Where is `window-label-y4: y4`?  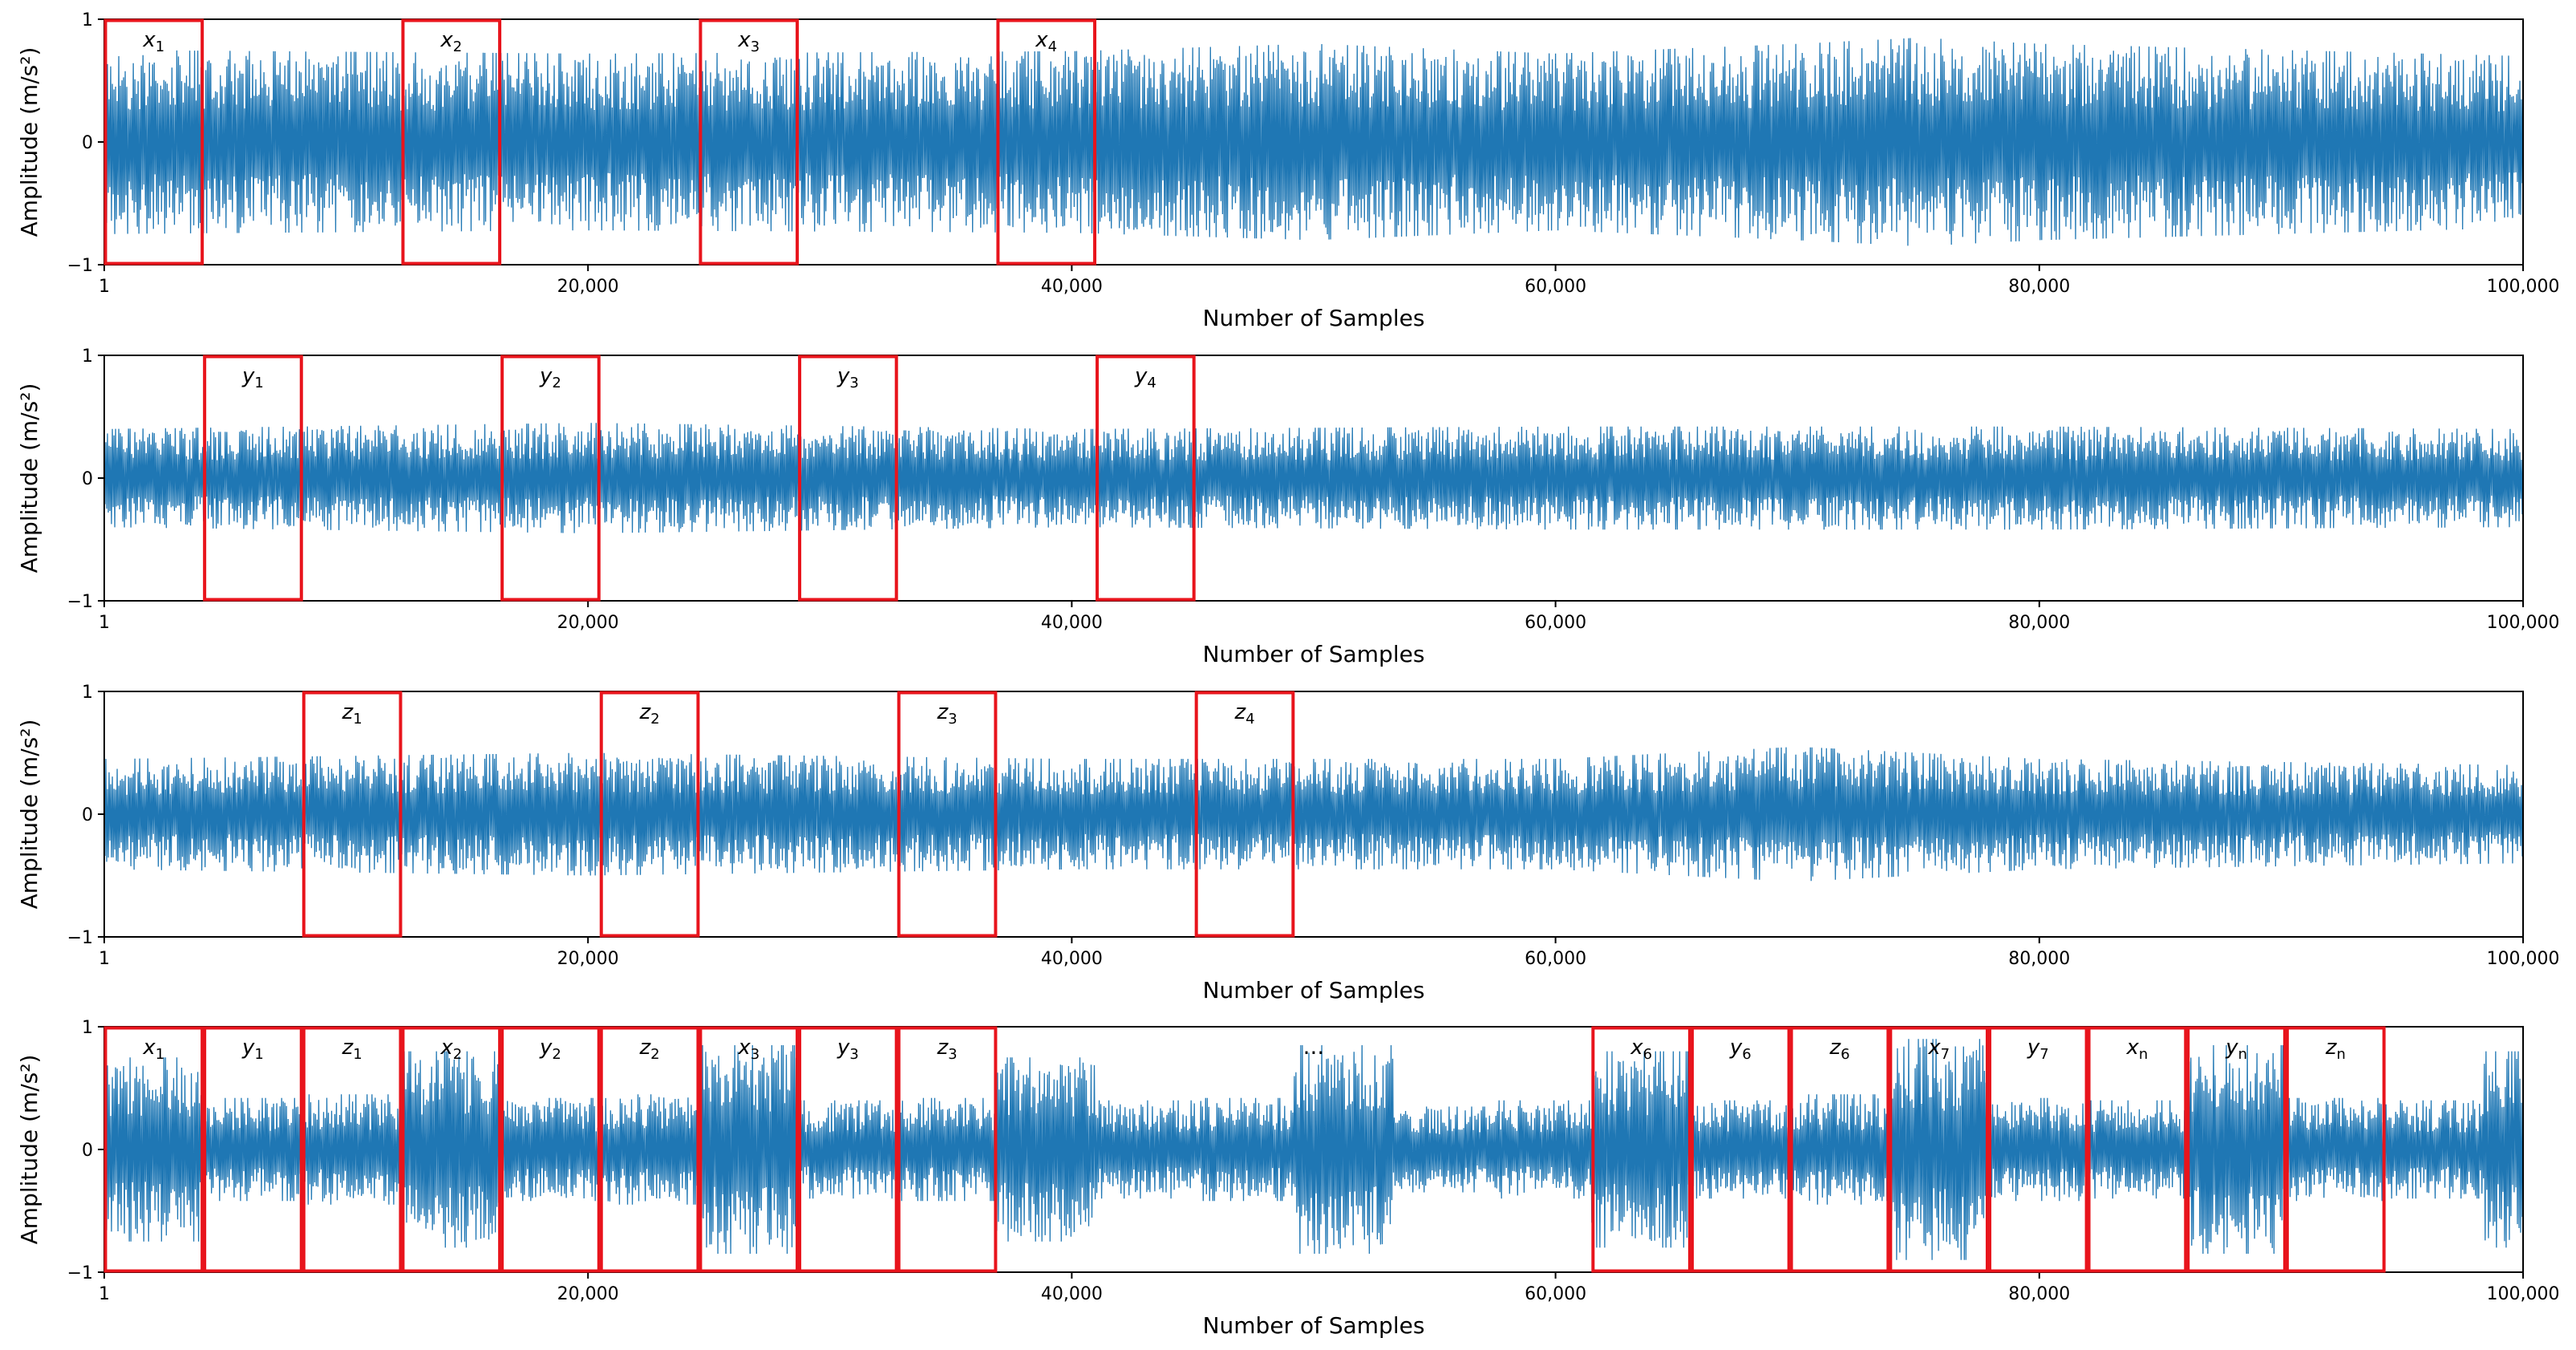
window-label-y4: y4 is located at coordinates (1145, 377).